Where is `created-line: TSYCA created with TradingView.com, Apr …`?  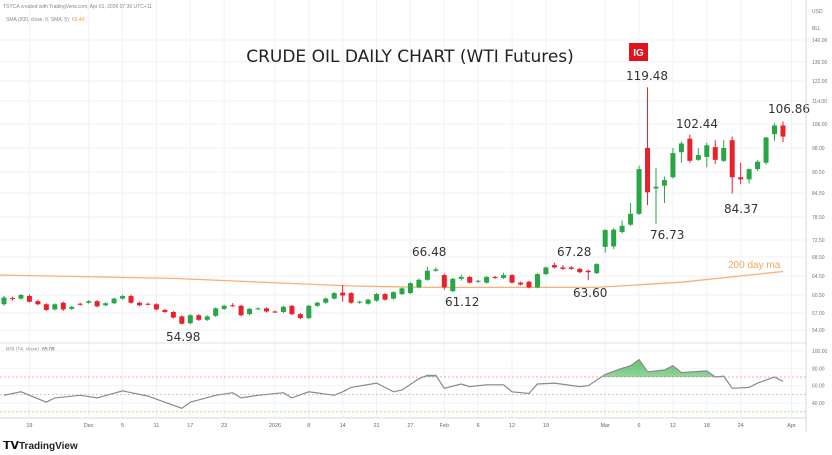
created-line: TSYCA created with TradingView.com, Apr … is located at coordinates (77, 7).